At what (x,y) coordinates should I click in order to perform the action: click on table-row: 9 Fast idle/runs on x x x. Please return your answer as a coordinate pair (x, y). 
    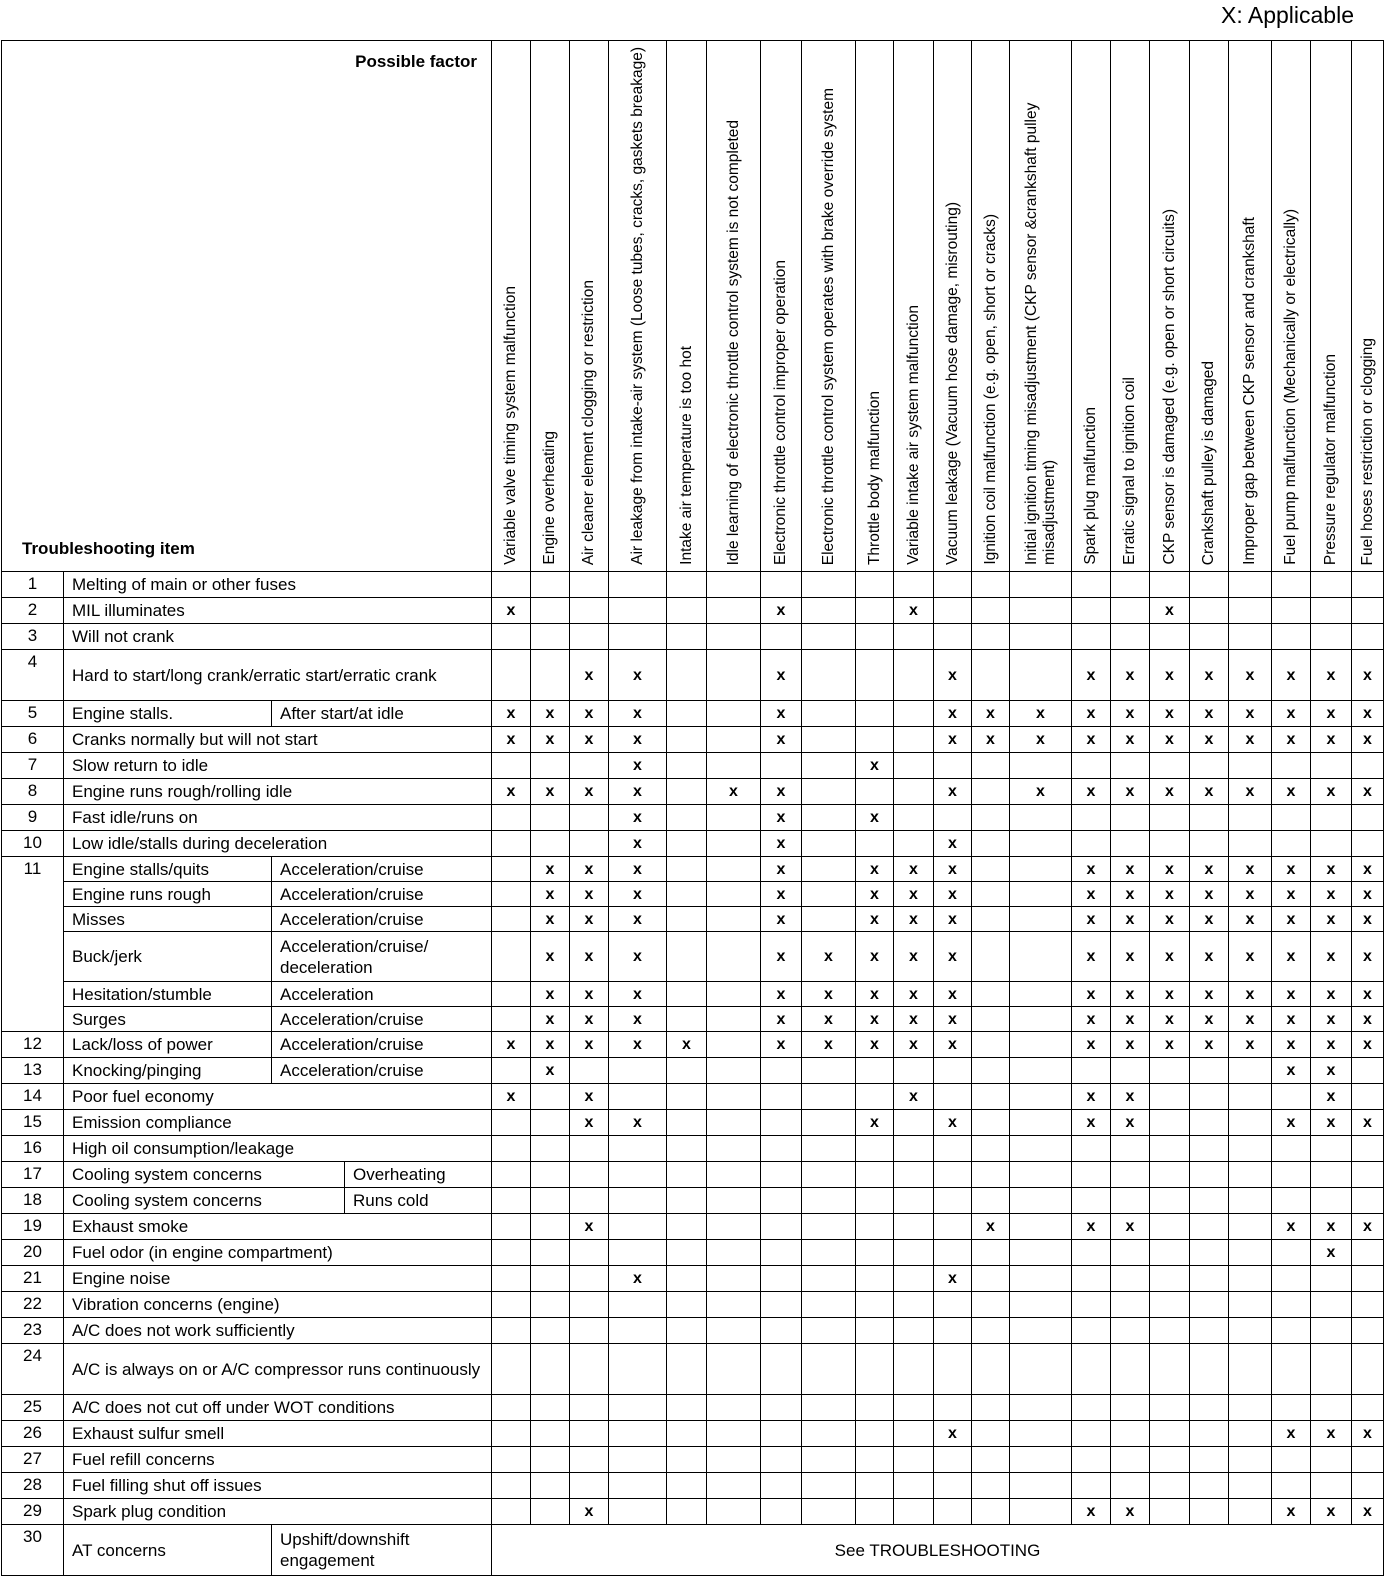
    Looking at the image, I should click on (692, 817).